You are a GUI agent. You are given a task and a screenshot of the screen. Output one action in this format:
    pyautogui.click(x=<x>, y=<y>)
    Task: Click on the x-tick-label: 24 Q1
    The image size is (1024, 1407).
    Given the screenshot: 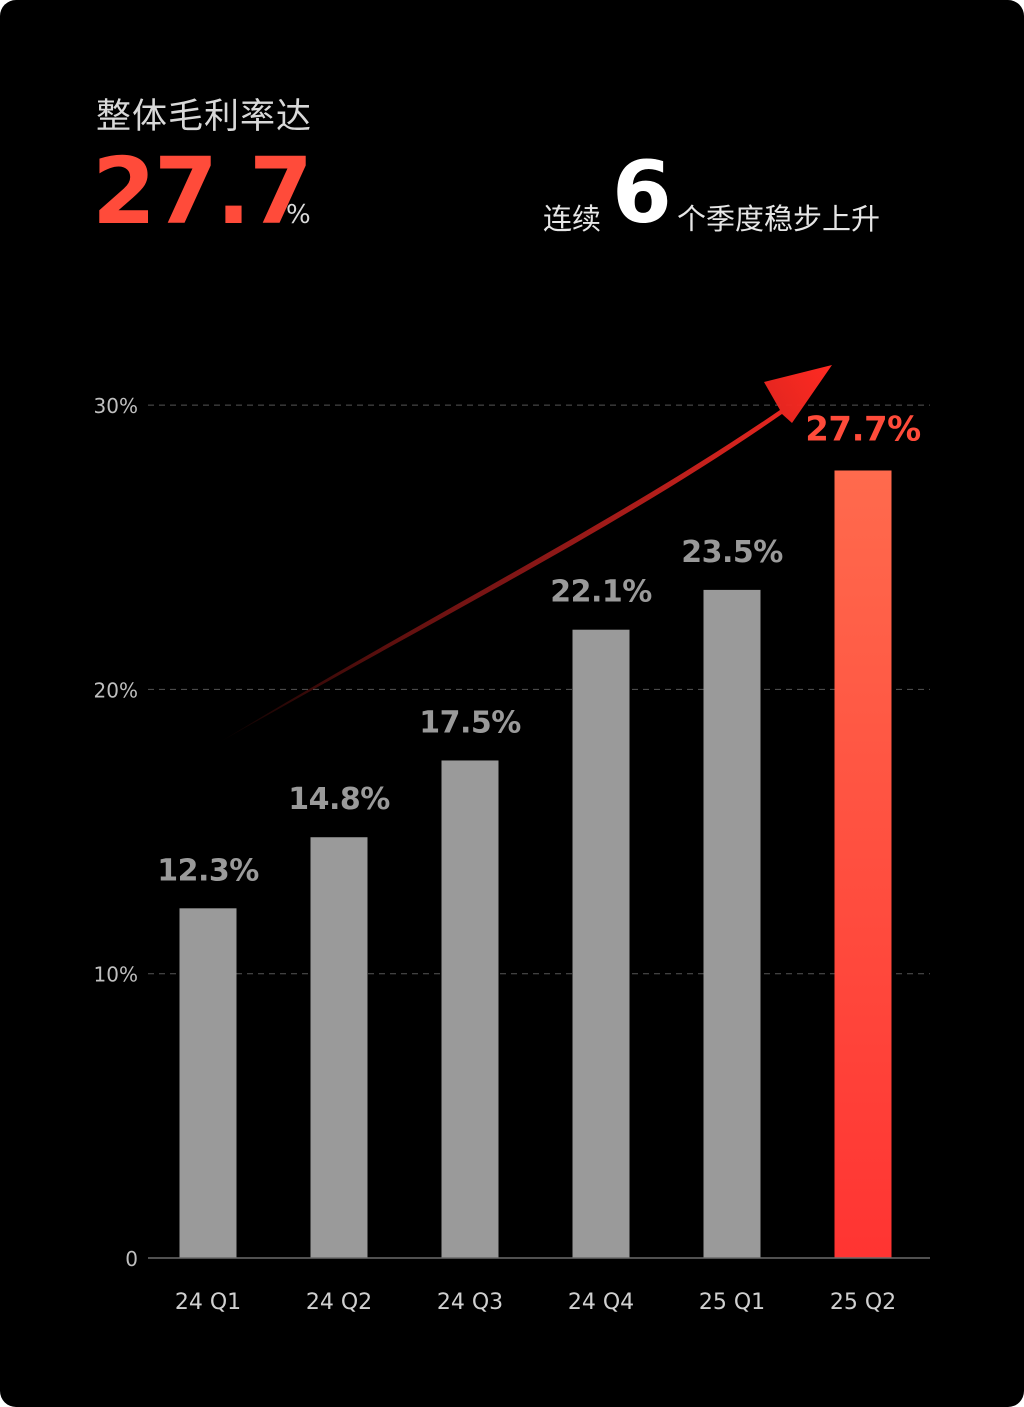 What is the action you would take?
    pyautogui.click(x=208, y=1302)
    